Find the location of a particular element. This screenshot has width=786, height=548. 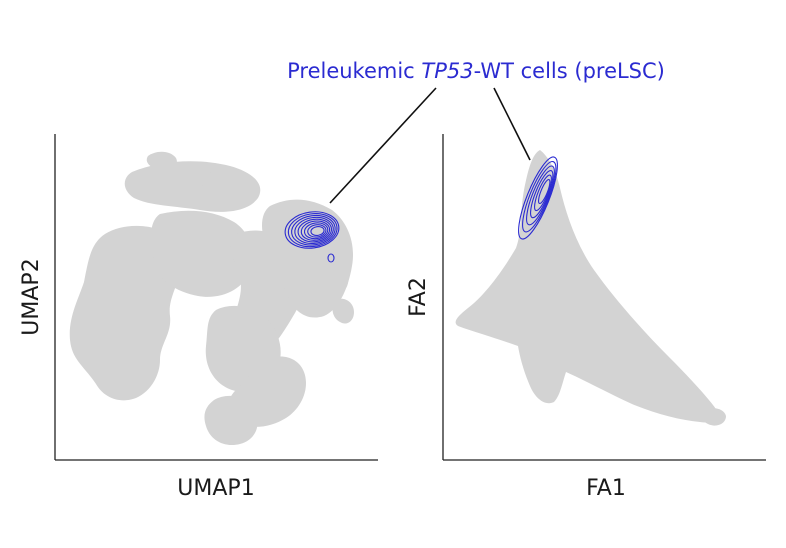

umap-y-axis-label: UMAP2 is located at coordinates (31, 296).